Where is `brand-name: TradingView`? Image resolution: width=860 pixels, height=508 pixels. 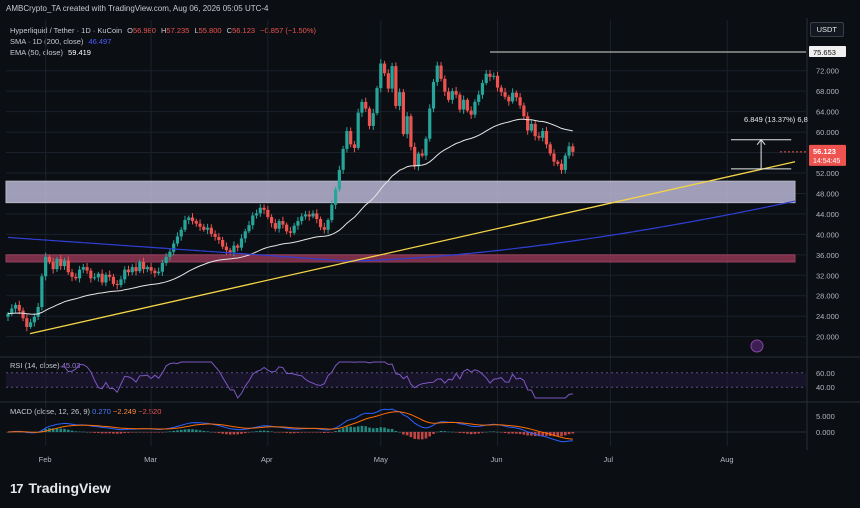 brand-name: TradingView is located at coordinates (69, 488).